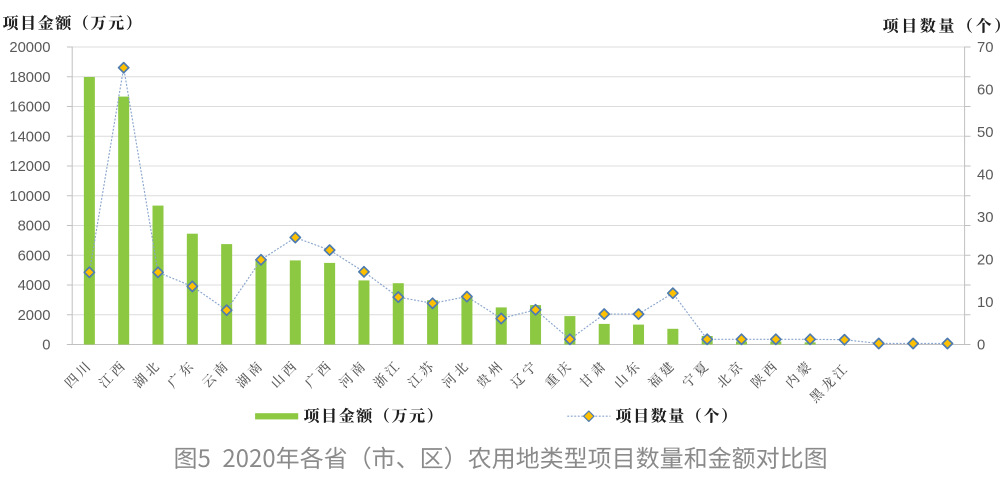  What do you see at coordinates (29, 137) in the screenshot?
I see `svg-text: 14000` at bounding box center [29, 137].